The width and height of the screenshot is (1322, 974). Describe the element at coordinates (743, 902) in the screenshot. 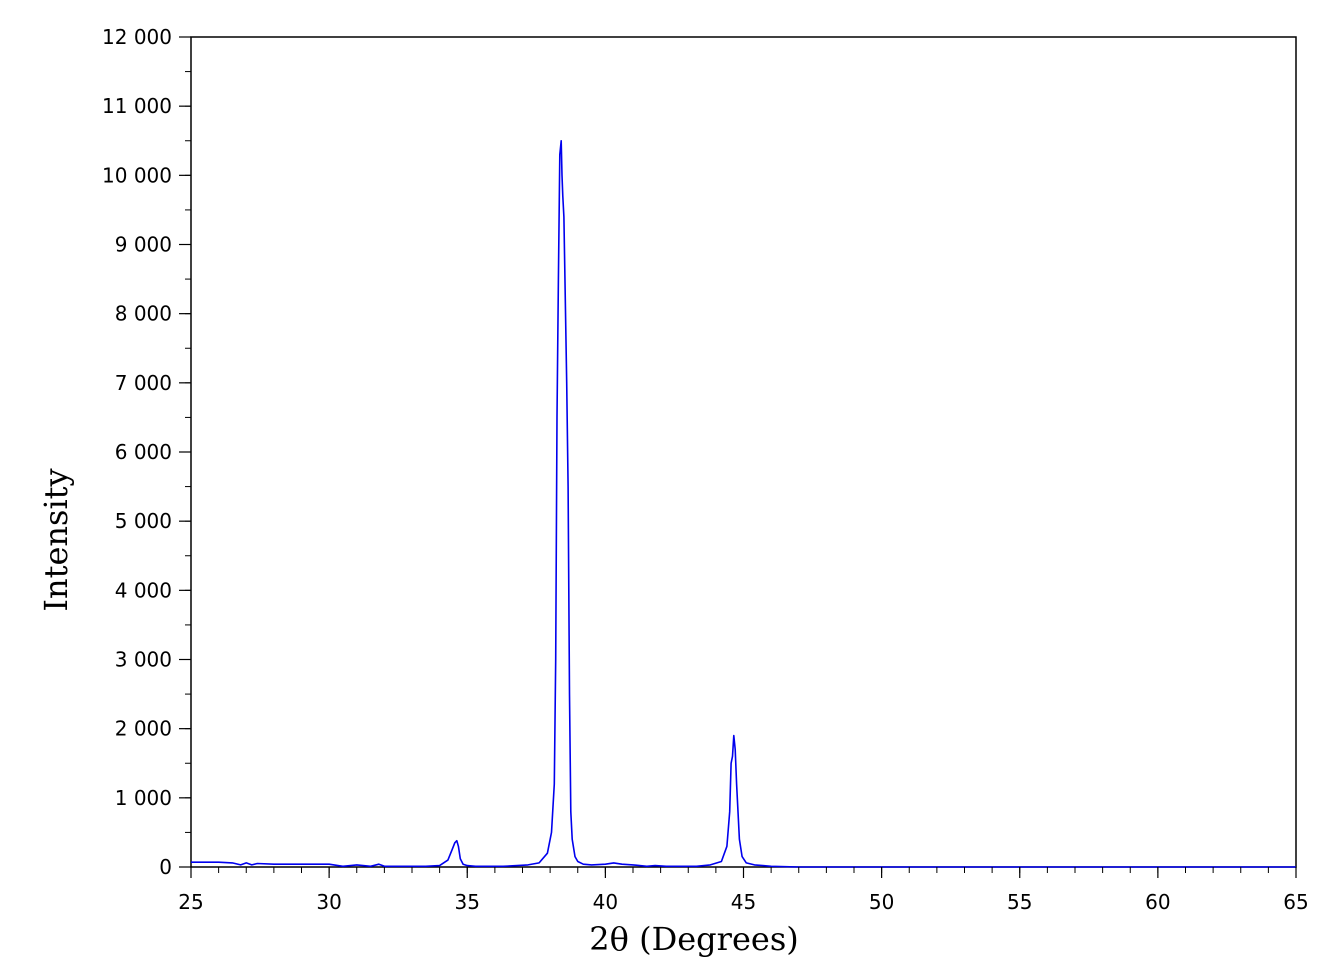

I see `x-tick-label: 45` at that location.